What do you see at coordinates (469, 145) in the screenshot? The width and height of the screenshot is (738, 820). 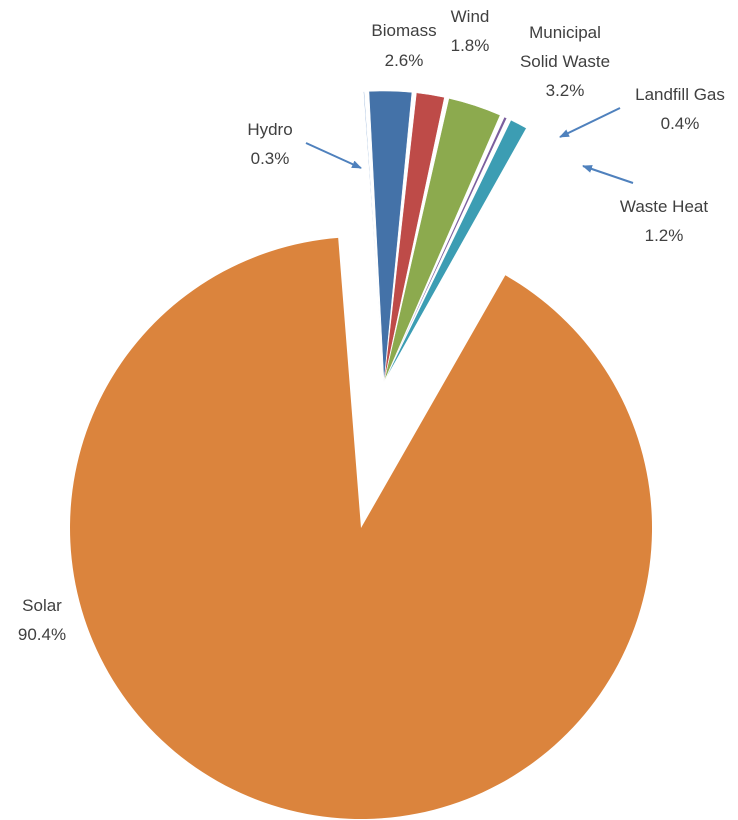 I see `leader-lines` at bounding box center [469, 145].